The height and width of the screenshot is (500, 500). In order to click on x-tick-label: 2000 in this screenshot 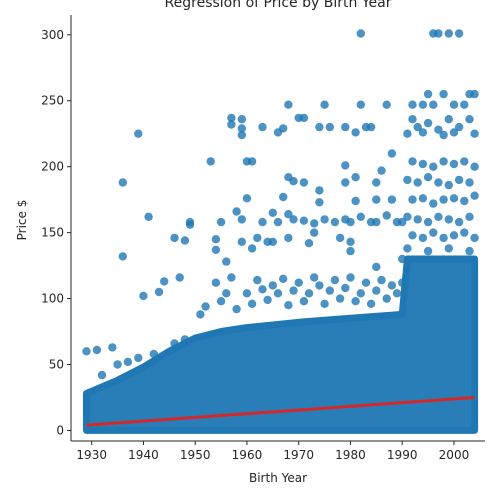, I will do `click(454, 455)`.